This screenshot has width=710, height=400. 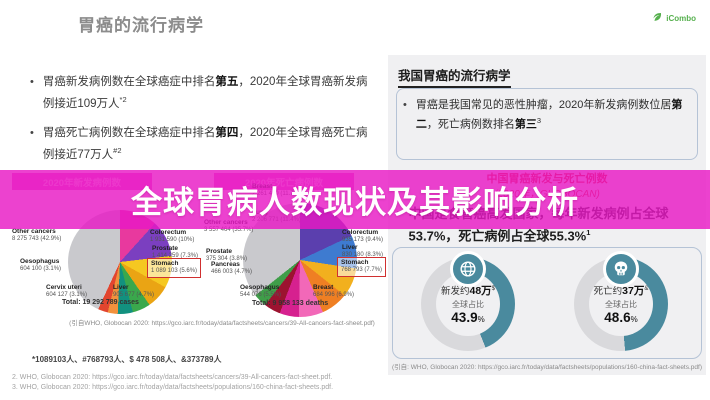 I want to click on overlay-title: 全球胃病人数现状及其影响分析, so click(x=355, y=202).